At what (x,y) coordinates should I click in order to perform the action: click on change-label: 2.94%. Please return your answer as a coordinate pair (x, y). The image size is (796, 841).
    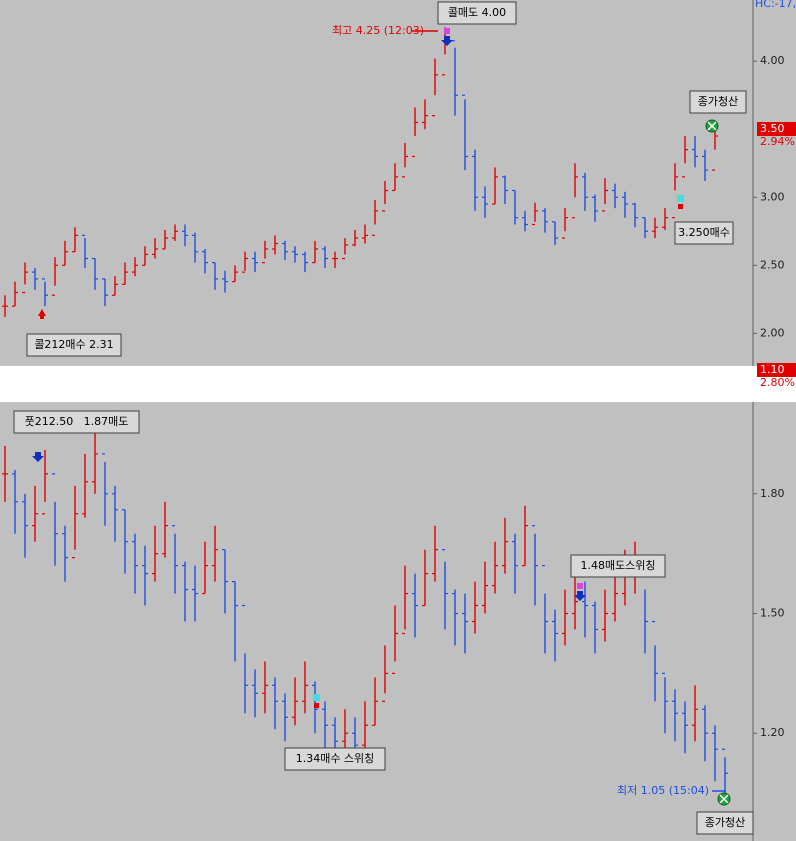
    Looking at the image, I should click on (777, 141).